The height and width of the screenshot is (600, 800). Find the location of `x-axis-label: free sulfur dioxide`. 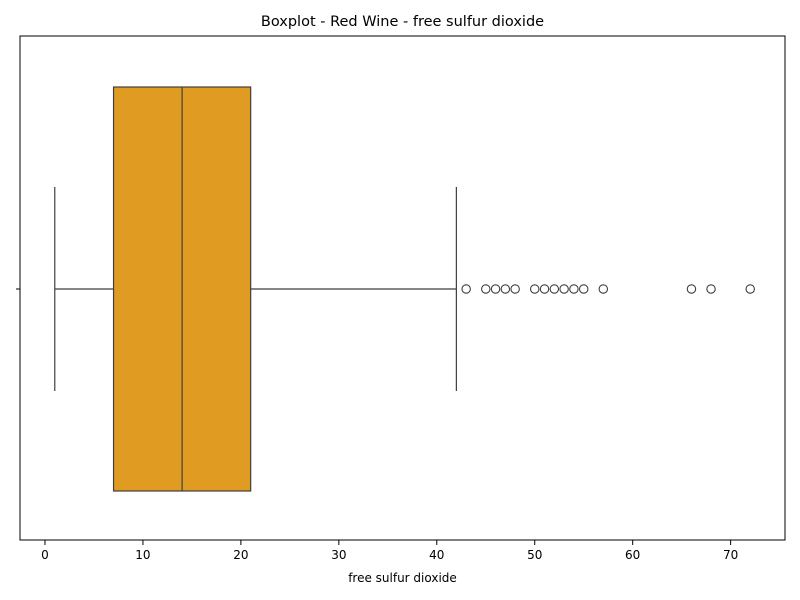

x-axis-label: free sulfur dioxide is located at coordinates (402, 578).